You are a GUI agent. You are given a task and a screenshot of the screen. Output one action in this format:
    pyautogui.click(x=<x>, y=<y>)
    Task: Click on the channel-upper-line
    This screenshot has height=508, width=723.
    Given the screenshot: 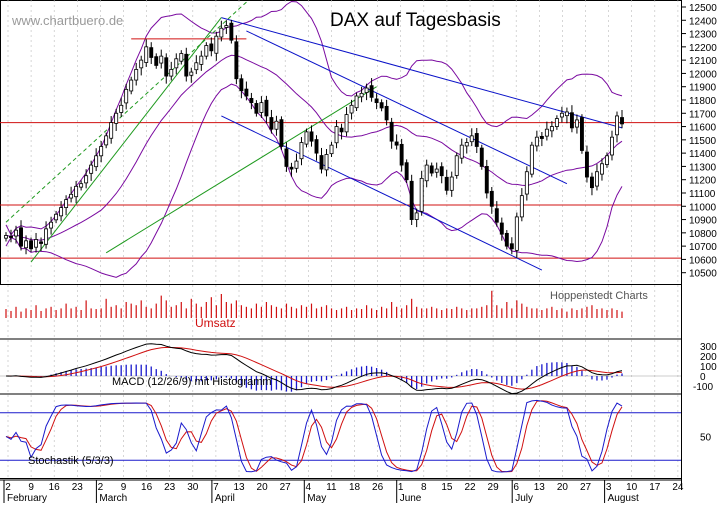 What is the action you would take?
    pyautogui.click(x=422, y=73)
    